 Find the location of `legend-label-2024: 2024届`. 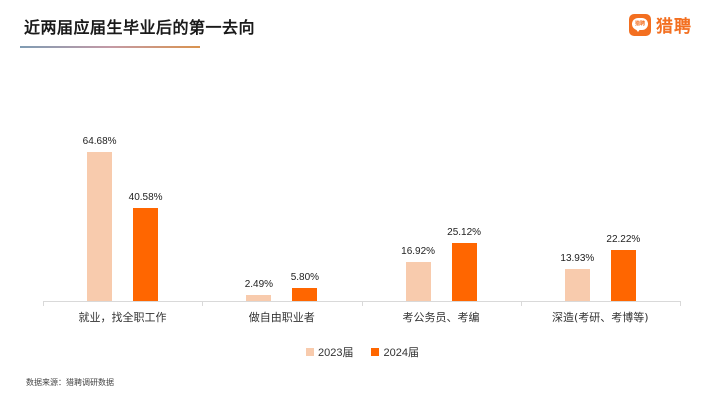

legend-label-2024: 2024届 is located at coordinates (401, 353).